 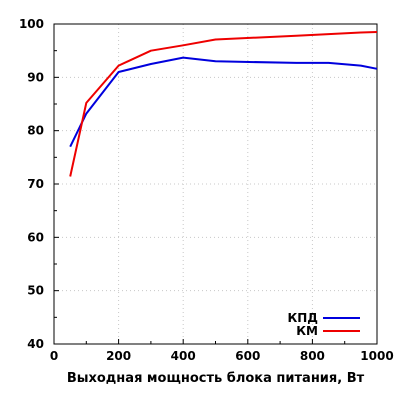 I want to click on y-tick-label: 90, so click(x=35, y=77).